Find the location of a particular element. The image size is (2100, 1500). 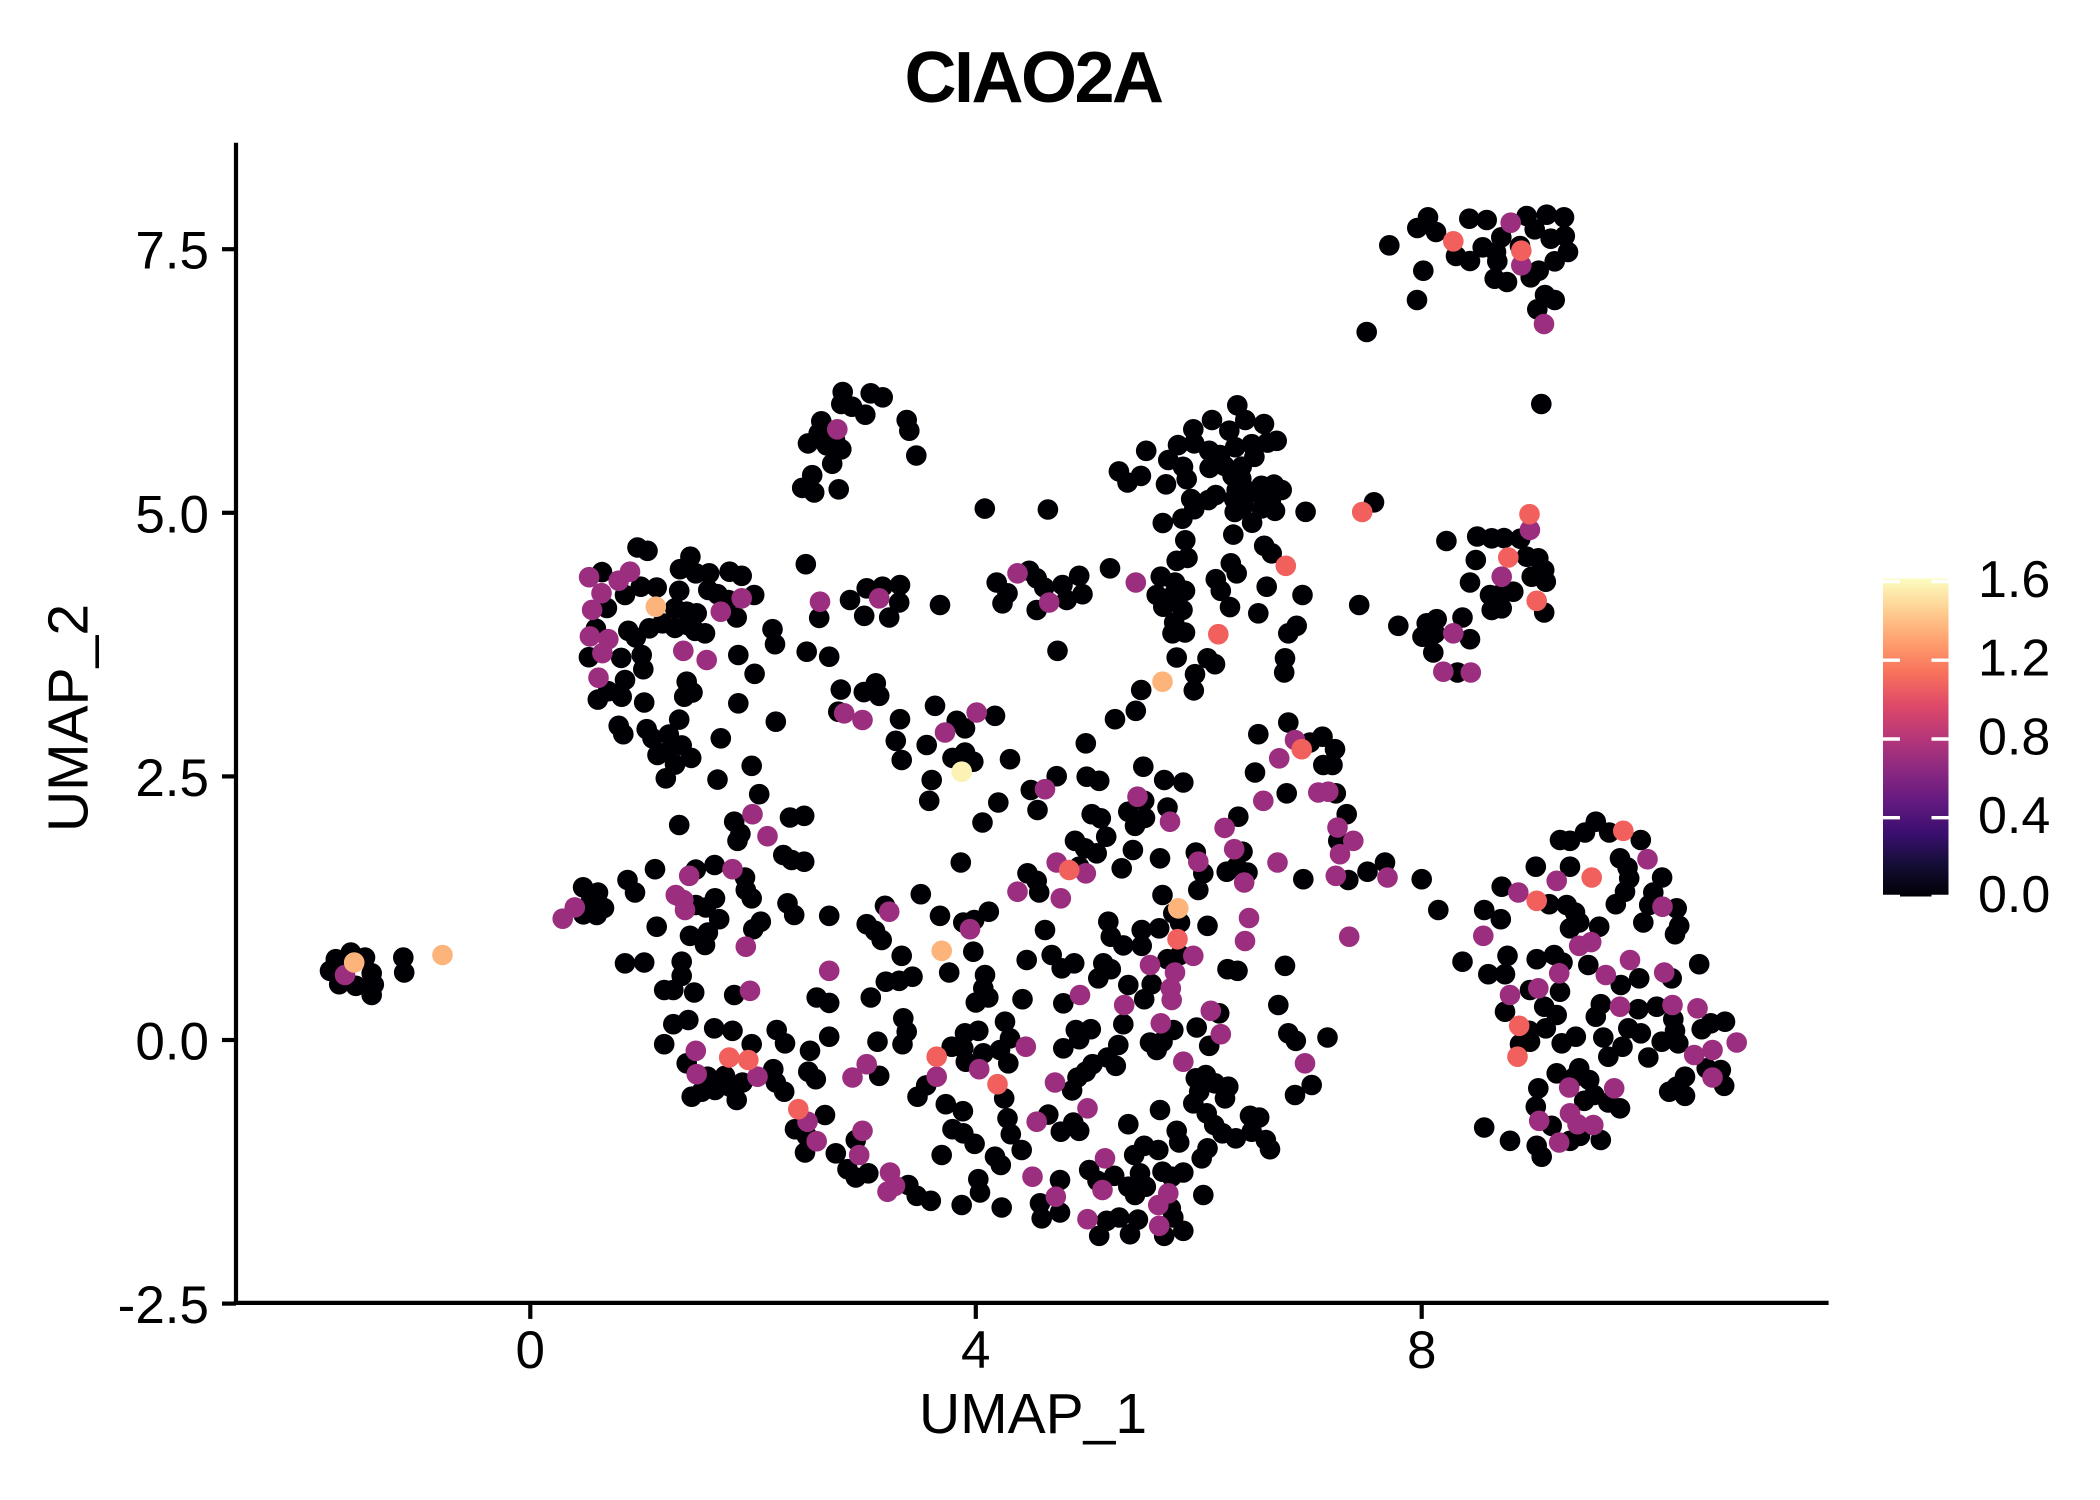

svg-text: 0 is located at coordinates (530, 1350).